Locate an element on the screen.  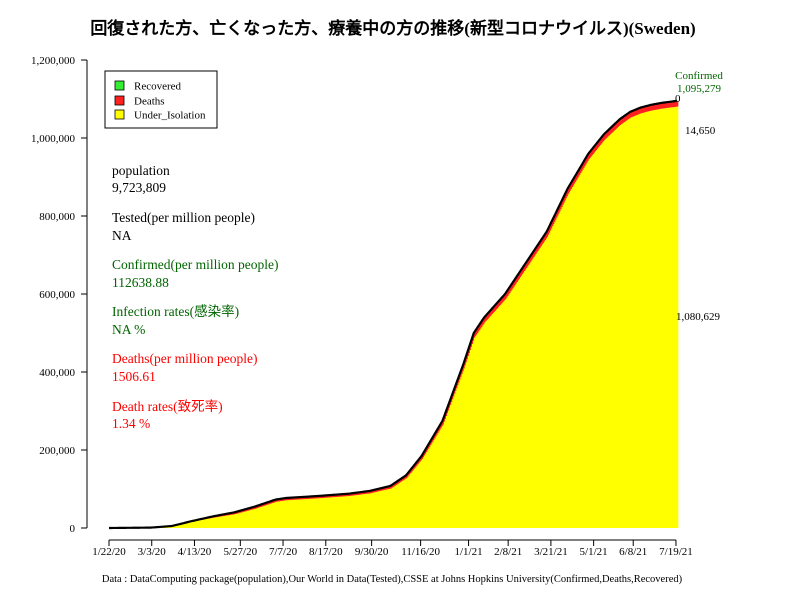
confirmed-per-million-value: 112638.88 is located at coordinates (140, 282).